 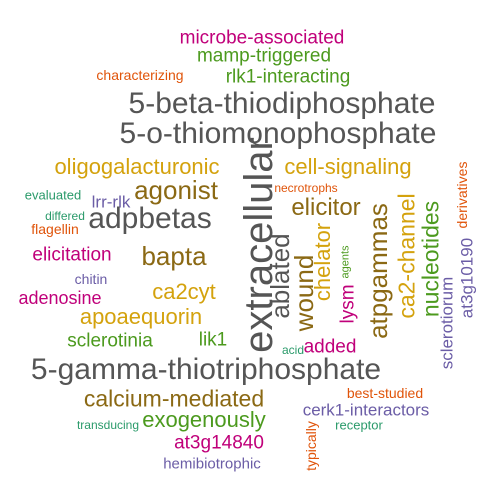 I want to click on word-5-o-thiomonophosphate: 5-o-thiomonophosphate, so click(x=278, y=133).